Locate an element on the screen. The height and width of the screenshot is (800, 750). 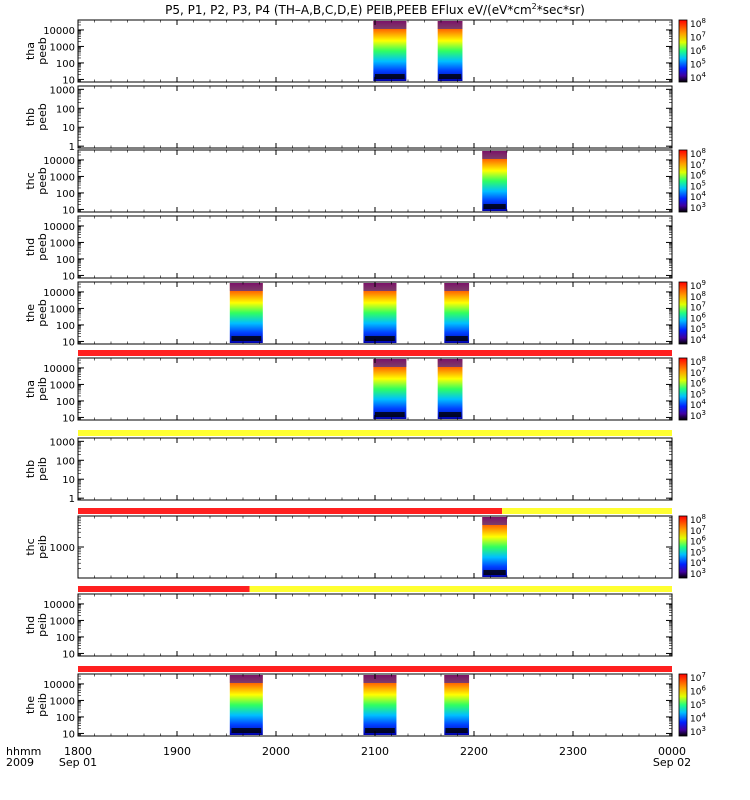
plot-title-tail: *sec*sr) is located at coordinates (561, 10).